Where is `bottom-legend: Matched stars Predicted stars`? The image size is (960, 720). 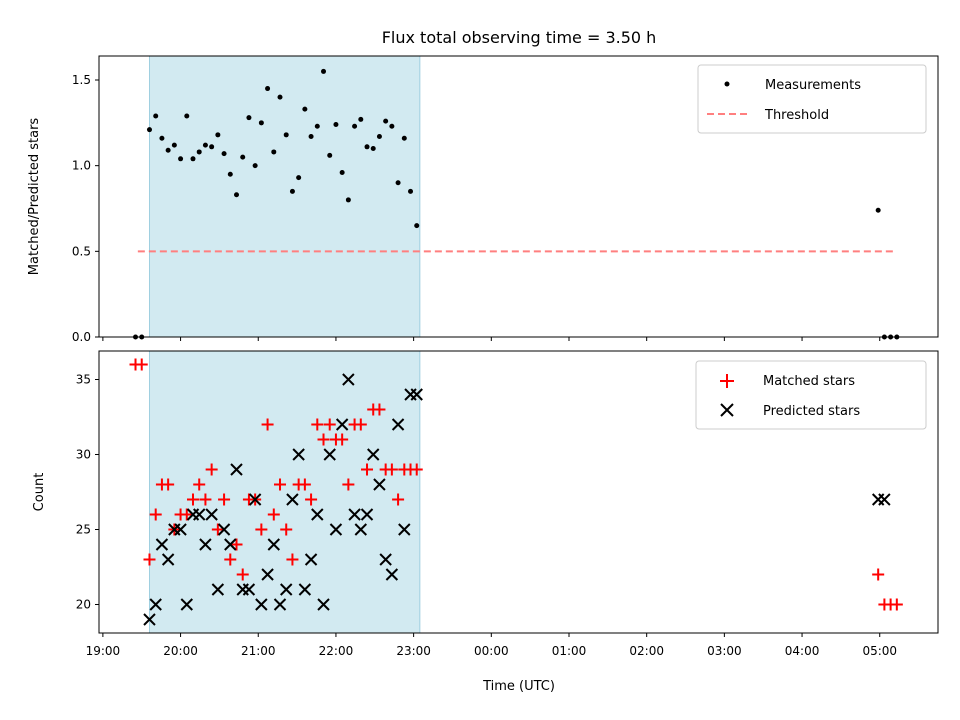
bottom-legend: Matched stars Predicted stars is located at coordinates (811, 395).